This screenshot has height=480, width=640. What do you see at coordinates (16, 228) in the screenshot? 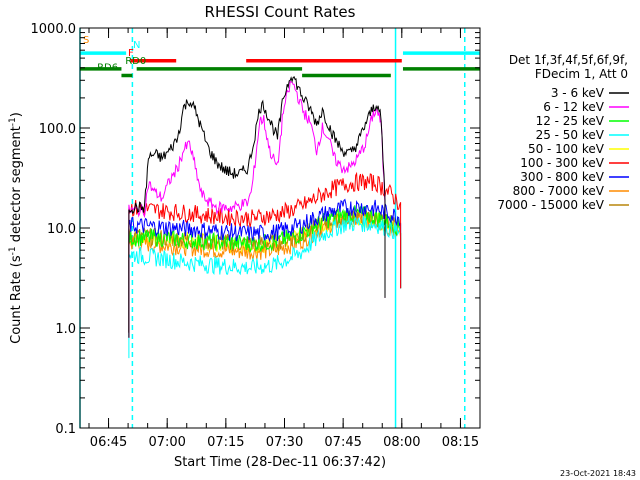
I see `y-axis-label: Count Rate (s-1 detector segment-1)` at bounding box center [16, 228].